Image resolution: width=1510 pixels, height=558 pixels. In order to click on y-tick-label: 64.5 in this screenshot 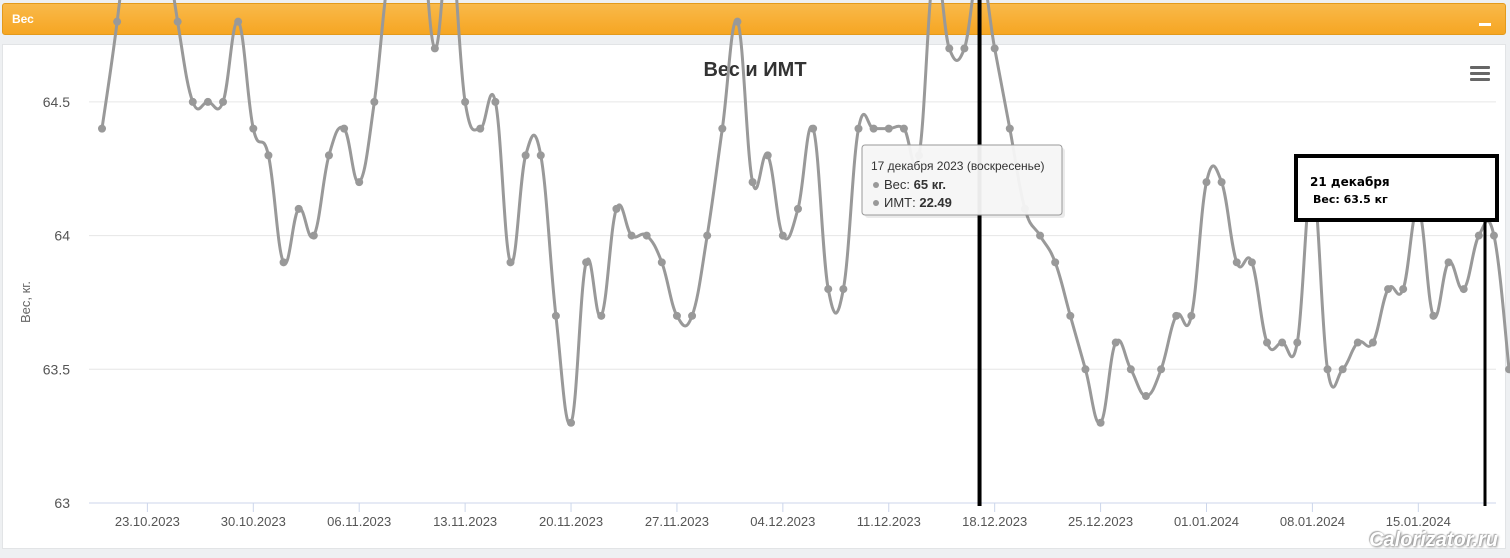, I will do `click(56, 102)`.